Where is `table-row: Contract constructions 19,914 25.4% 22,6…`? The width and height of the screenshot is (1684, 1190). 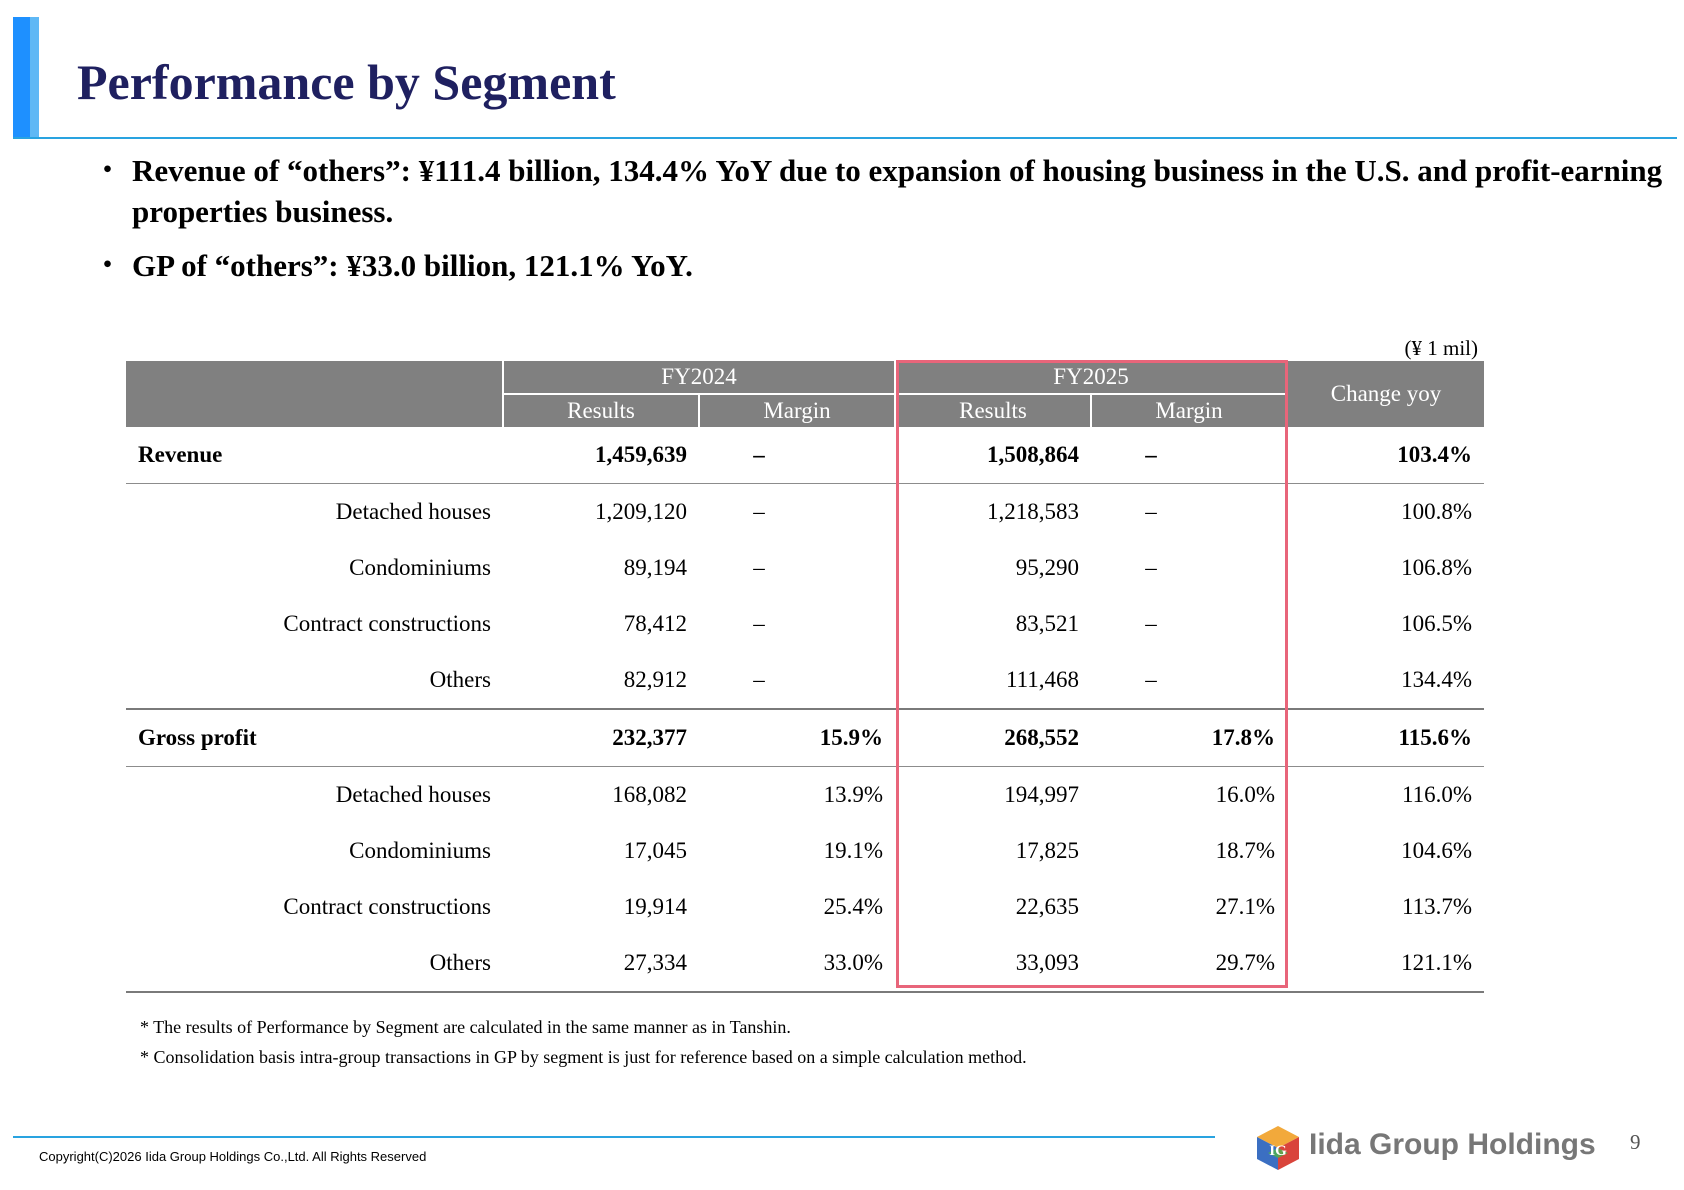
table-row: Contract constructions 19,914 25.4% 22,6… is located at coordinates (805, 907).